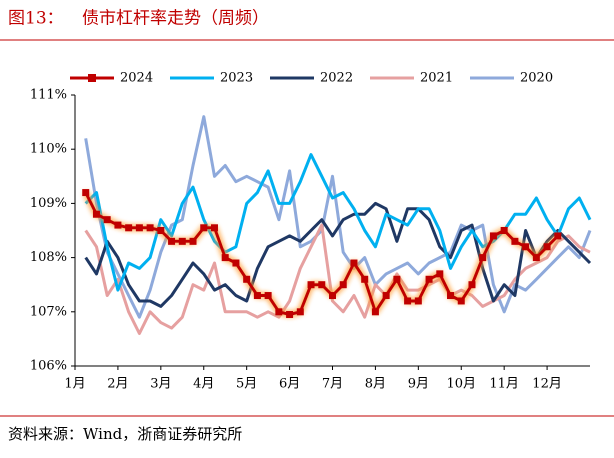  What do you see at coordinates (36, 19) in the screenshot?
I see `figure-label: 图13：` at bounding box center [36, 19].